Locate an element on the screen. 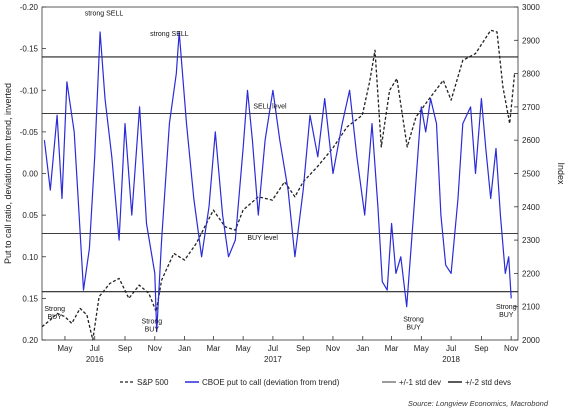 Image resolution: width=569 pixels, height=414 pixels. left-tick-label: 0.05 is located at coordinates (30, 215).